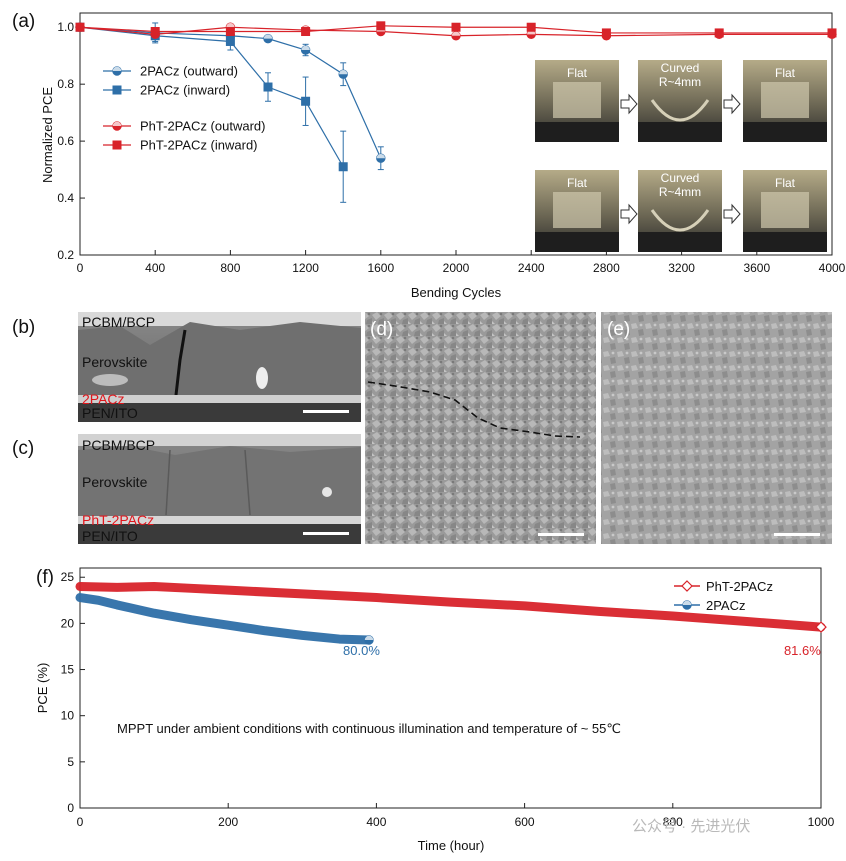 The height and width of the screenshot is (861, 846). What do you see at coordinates (381, 329) in the screenshot?
I see `panel-label-d: (d)` at bounding box center [381, 329].